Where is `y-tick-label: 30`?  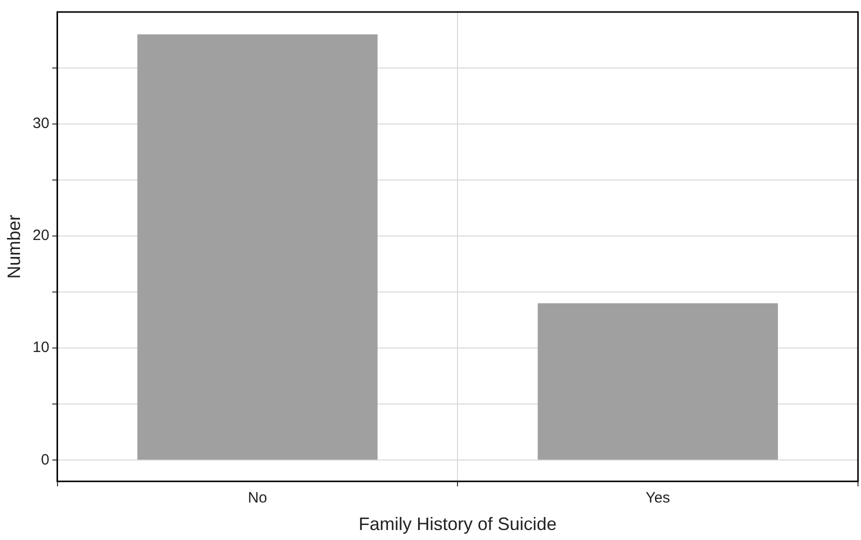 y-tick-label: 30 is located at coordinates (41, 123).